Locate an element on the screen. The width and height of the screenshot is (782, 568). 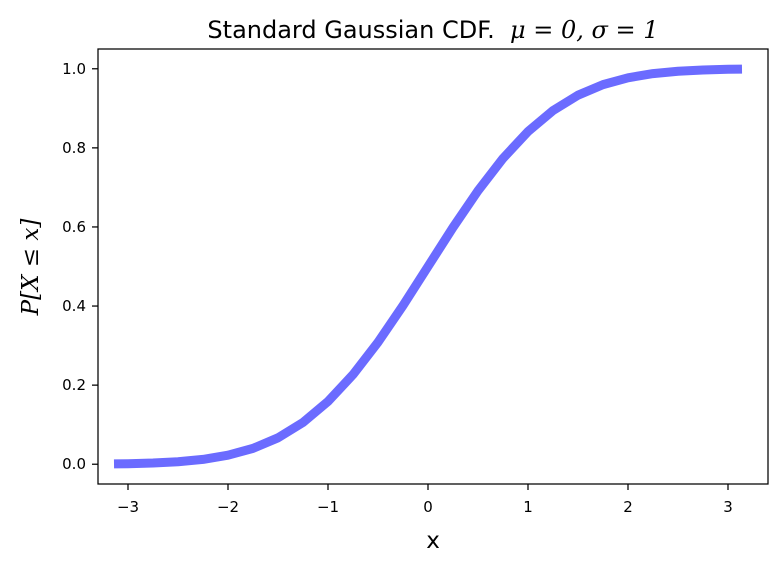
y-axis-ticks: 0.0 0.2 0.4 0.6 0.8 1.0 is located at coordinates (80, 266).